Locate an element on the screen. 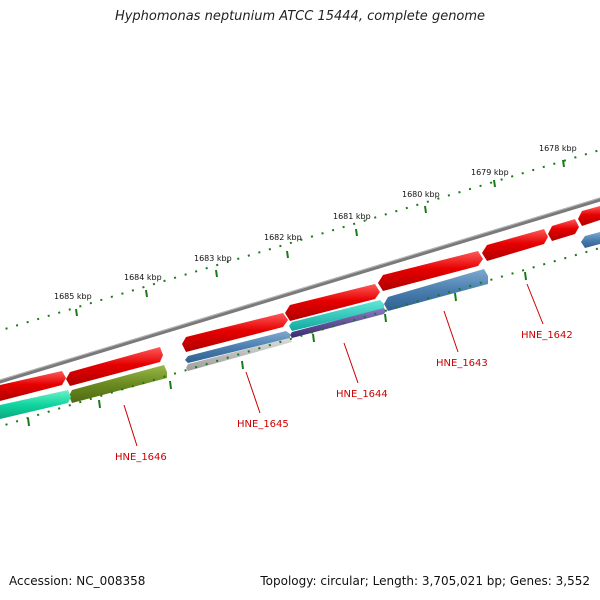 Image resolution: width=600 pixels, height=600 pixels. kbp-label: 1684 kbp is located at coordinates (143, 277).